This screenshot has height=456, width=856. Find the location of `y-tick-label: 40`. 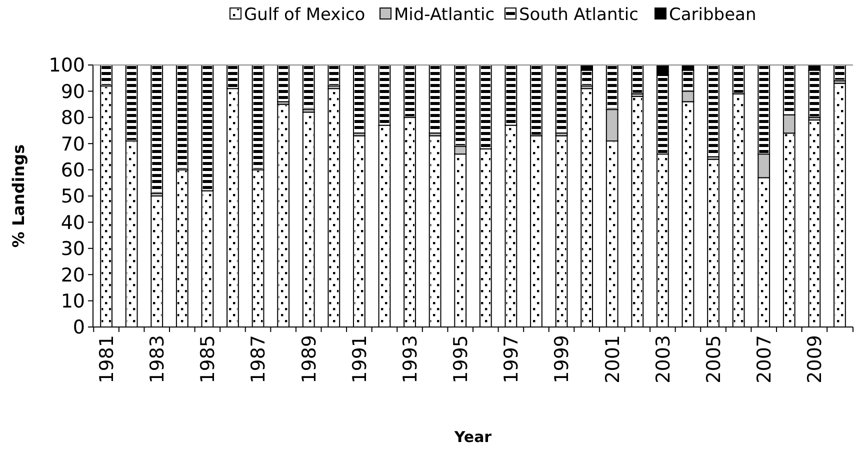

y-tick-label: 40 is located at coordinates (72, 223).